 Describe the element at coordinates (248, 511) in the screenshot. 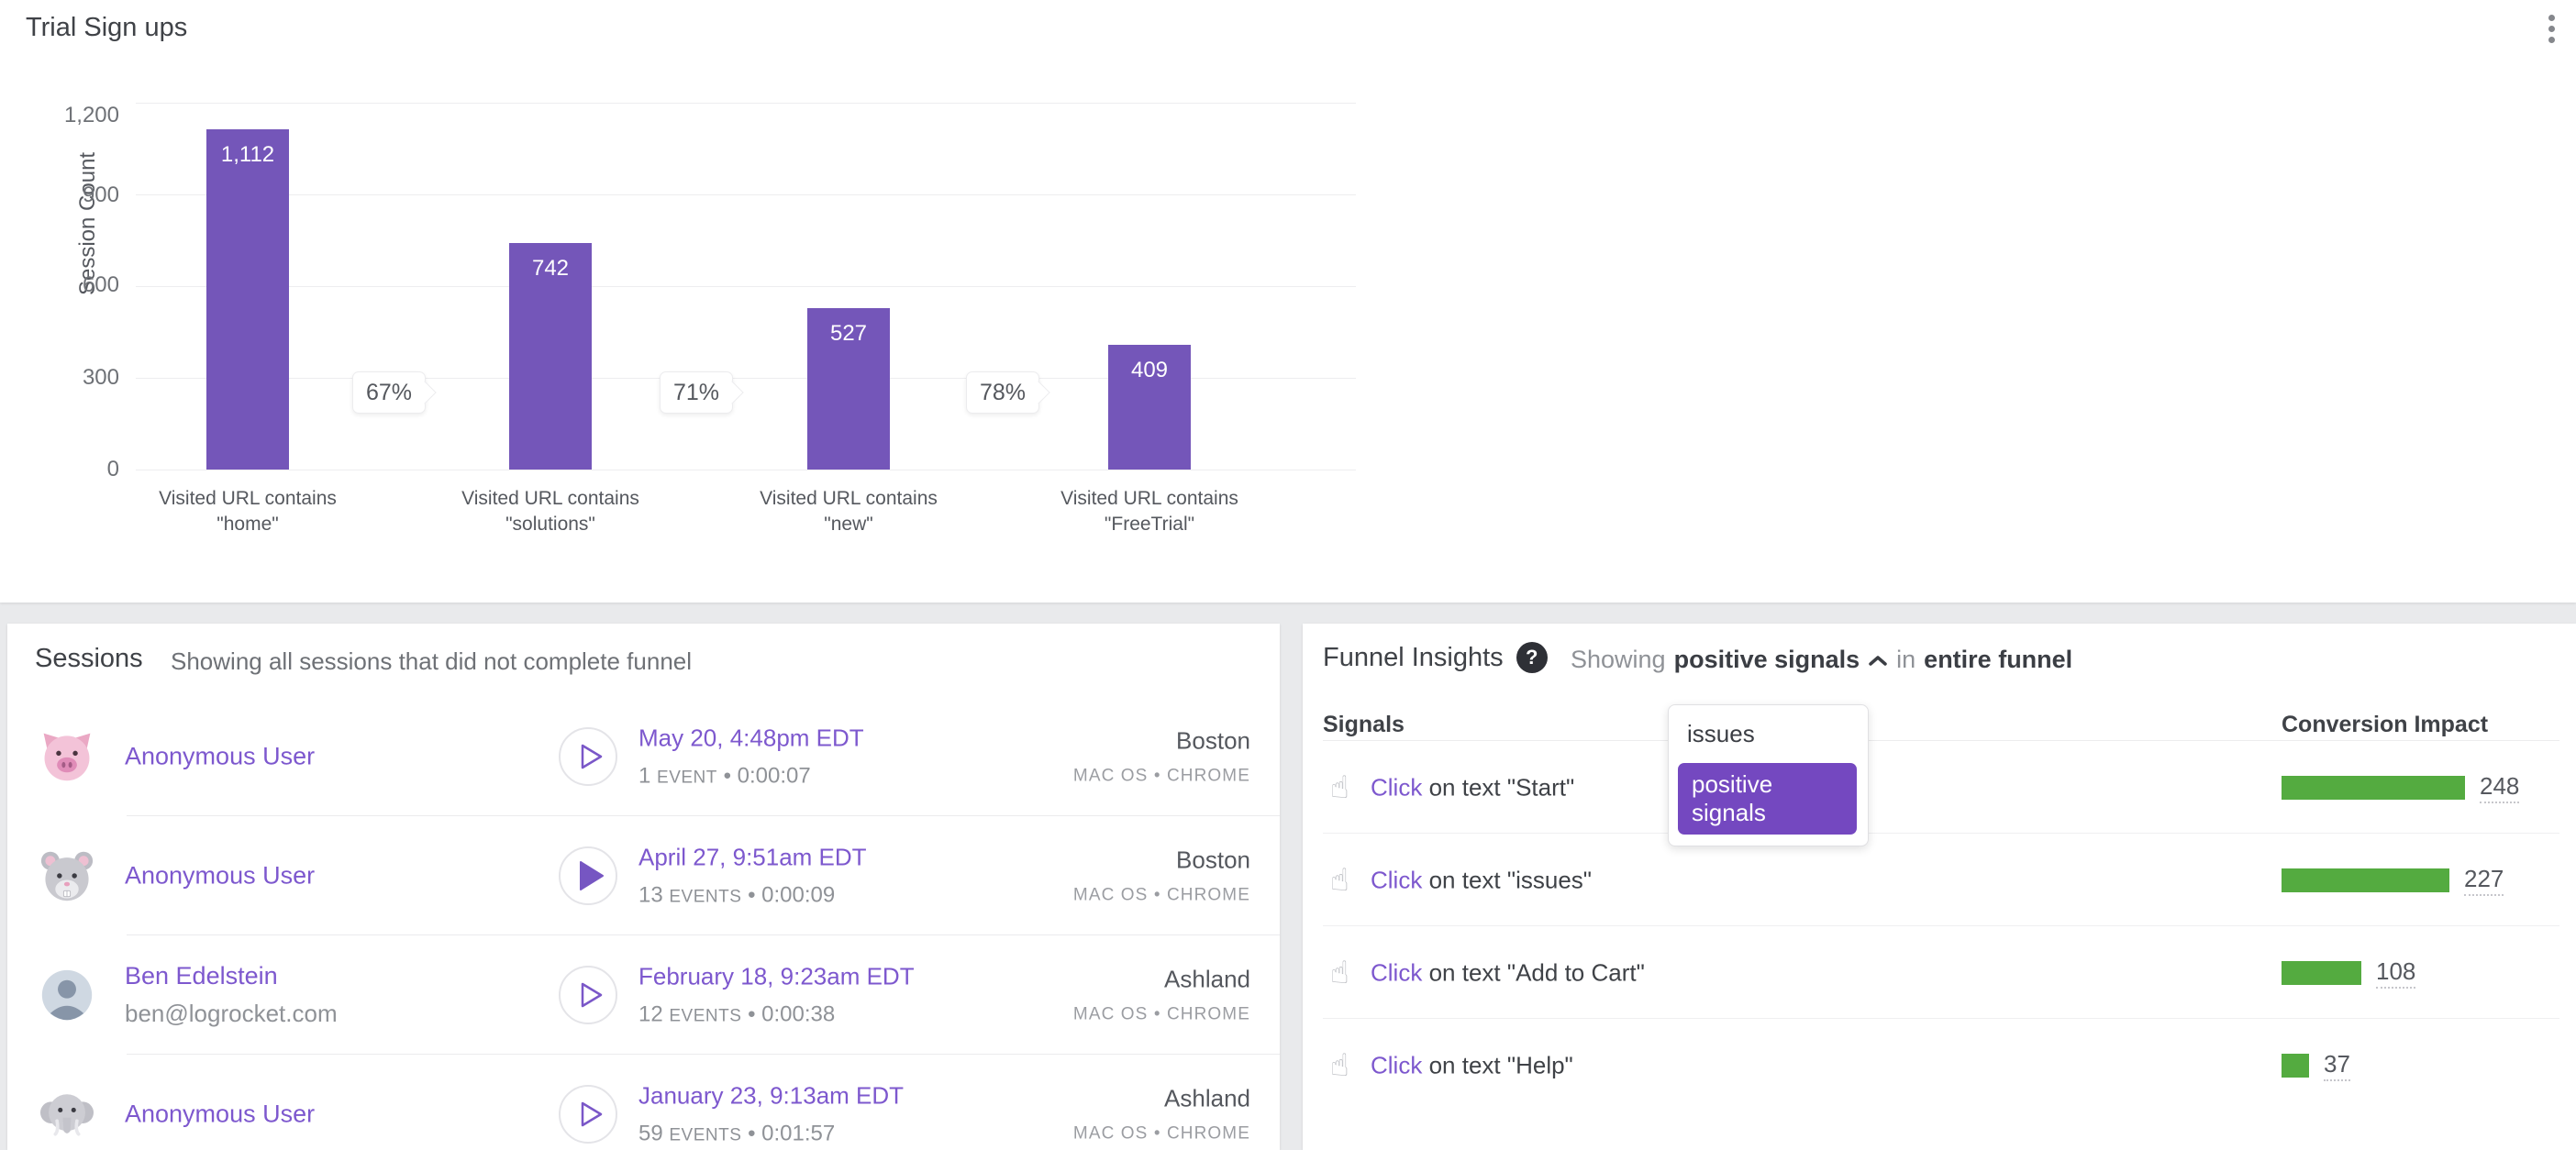

I see `x-axis-label: Visited URL contains "home"` at that location.